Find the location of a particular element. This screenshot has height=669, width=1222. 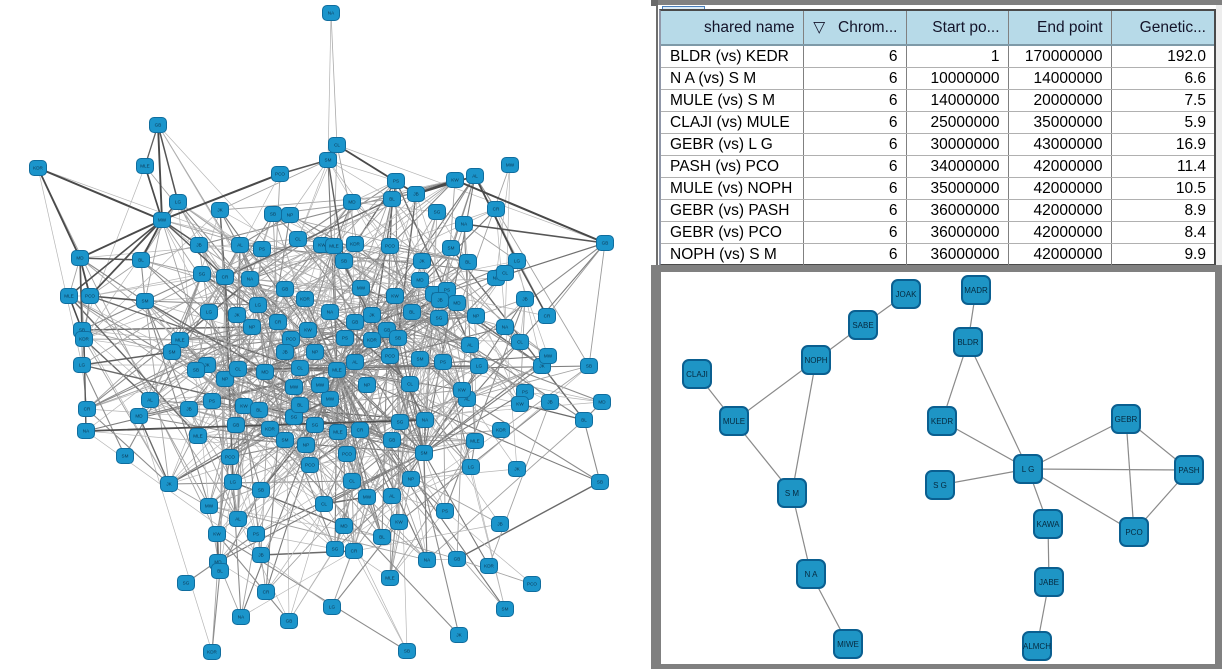

svg-text: CLAJI is located at coordinates (697, 374).